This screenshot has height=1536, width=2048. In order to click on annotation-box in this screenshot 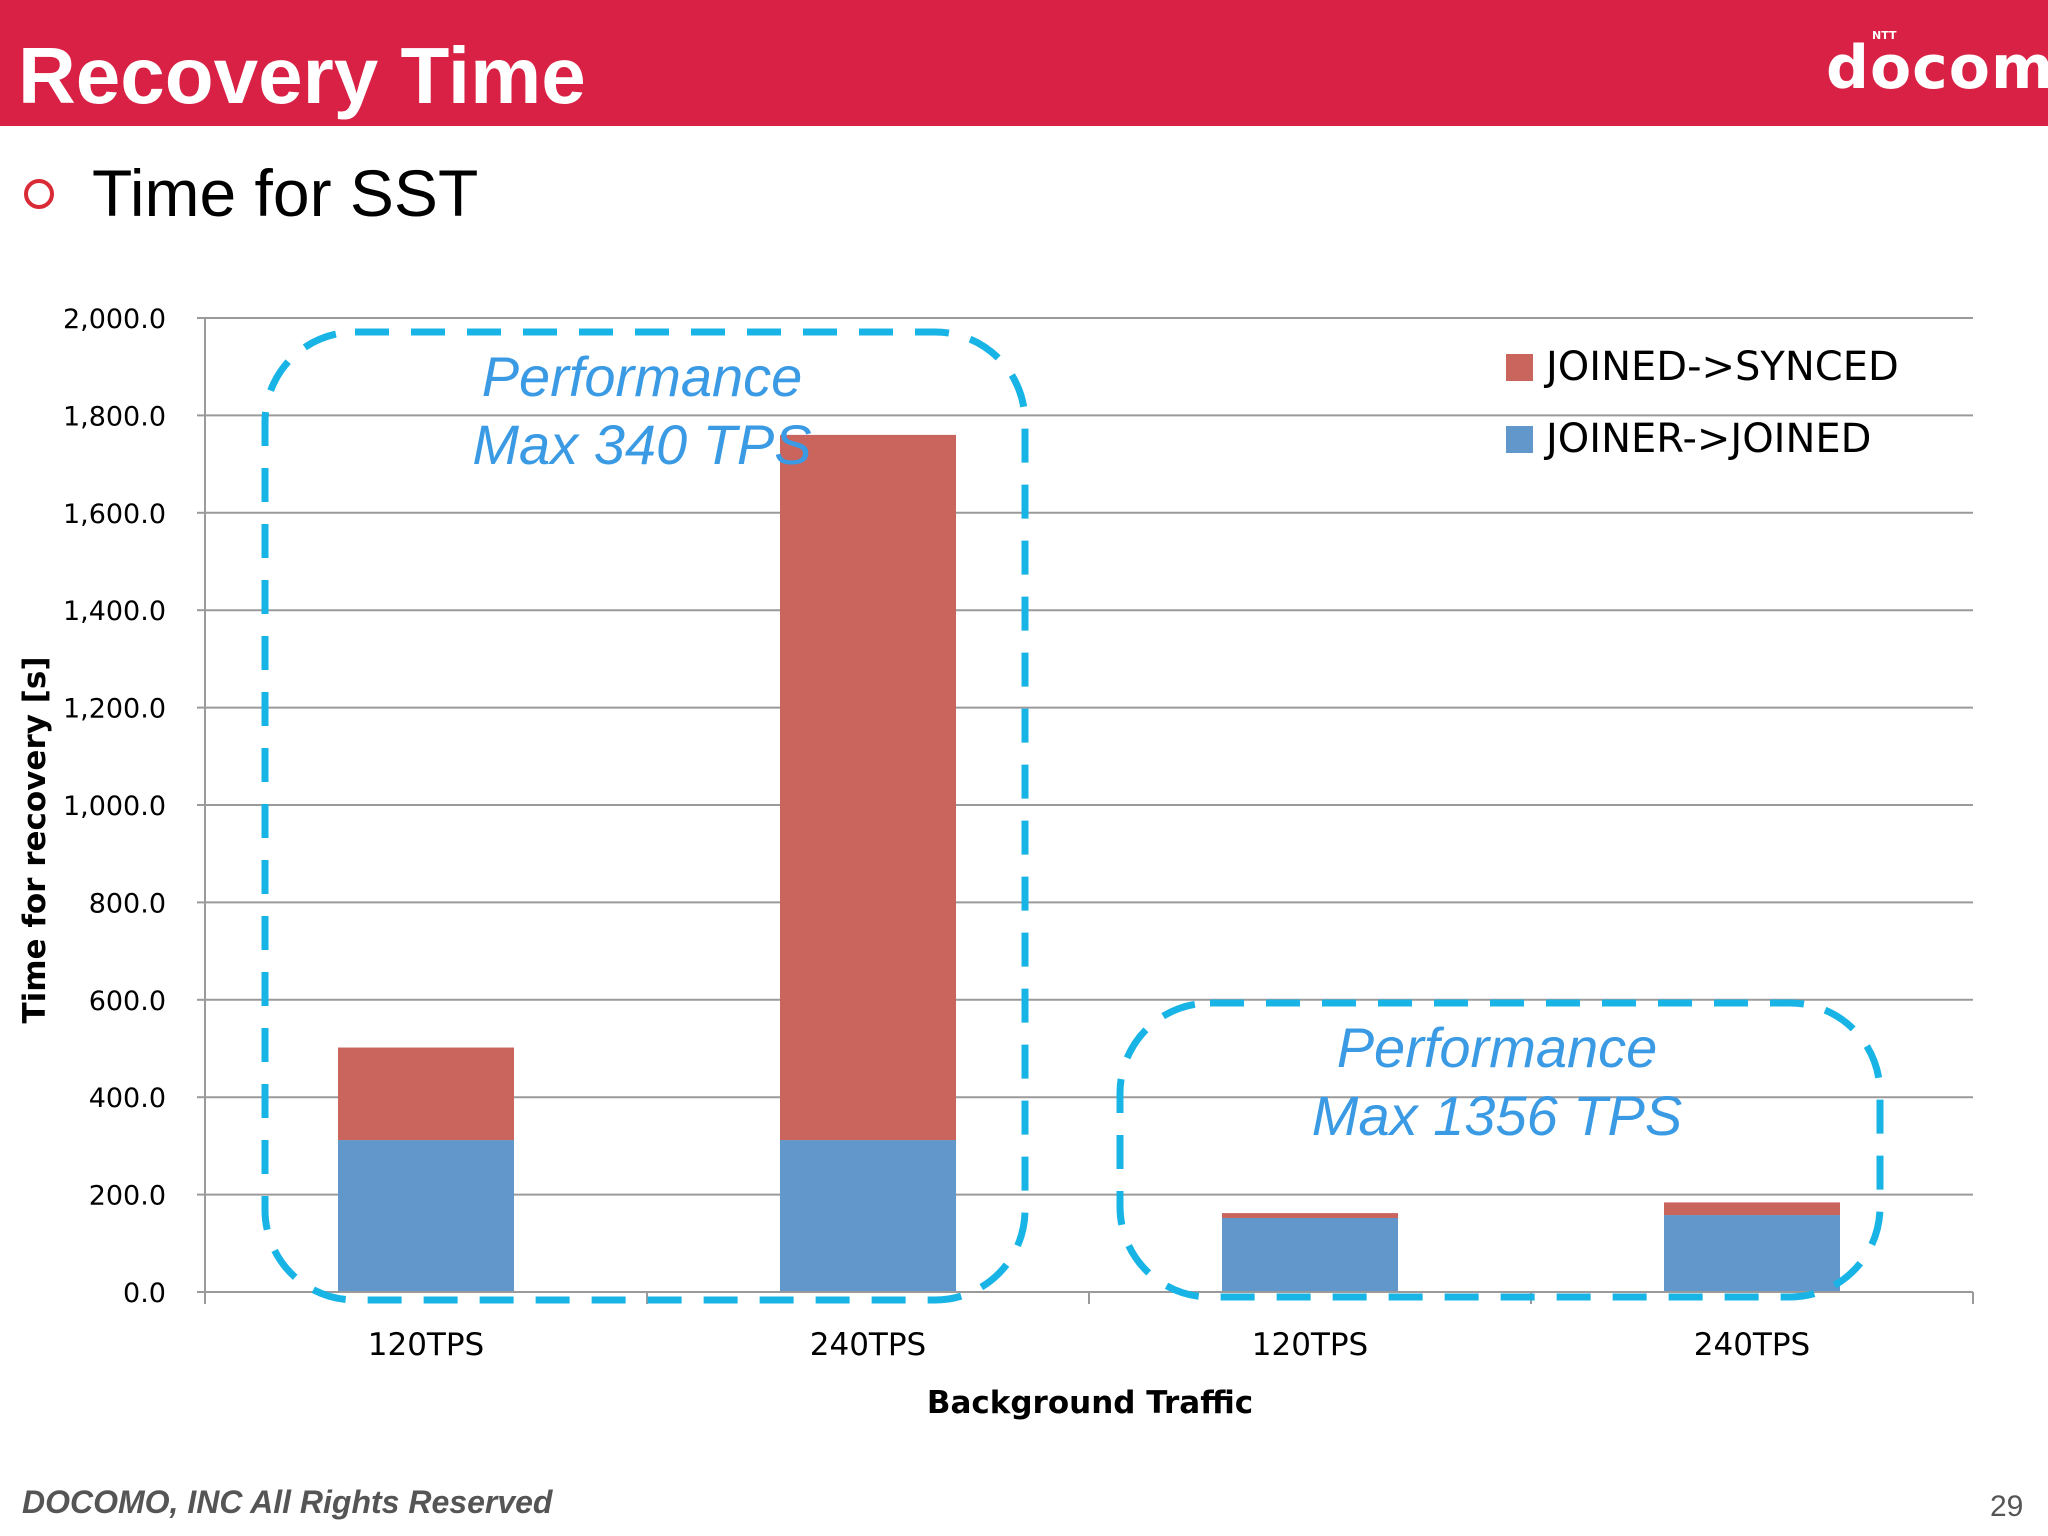, I will do `click(1500, 1150)`.